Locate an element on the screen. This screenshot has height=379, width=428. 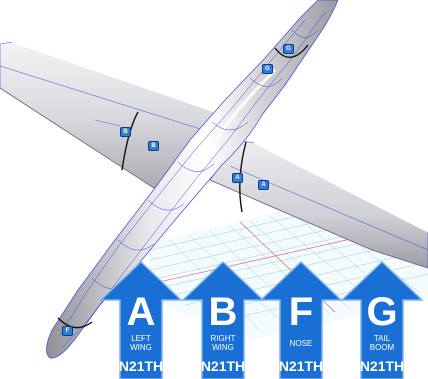
callout-letter: G is located at coordinates (382, 312).